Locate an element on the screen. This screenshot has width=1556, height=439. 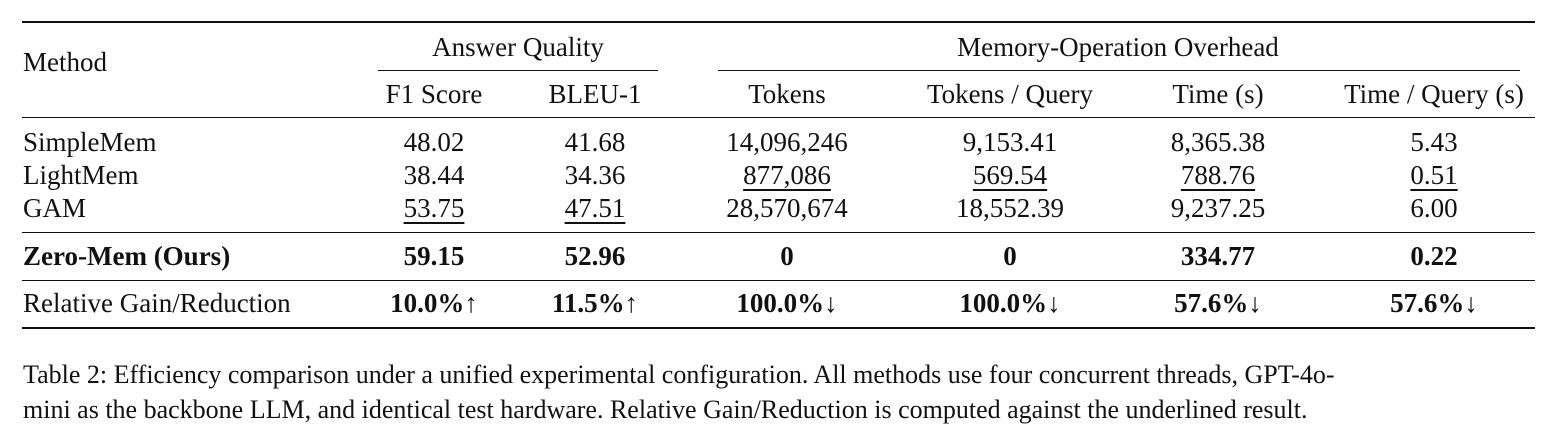
row-zeromem-tokens-per-query: 0 is located at coordinates (1010, 256).